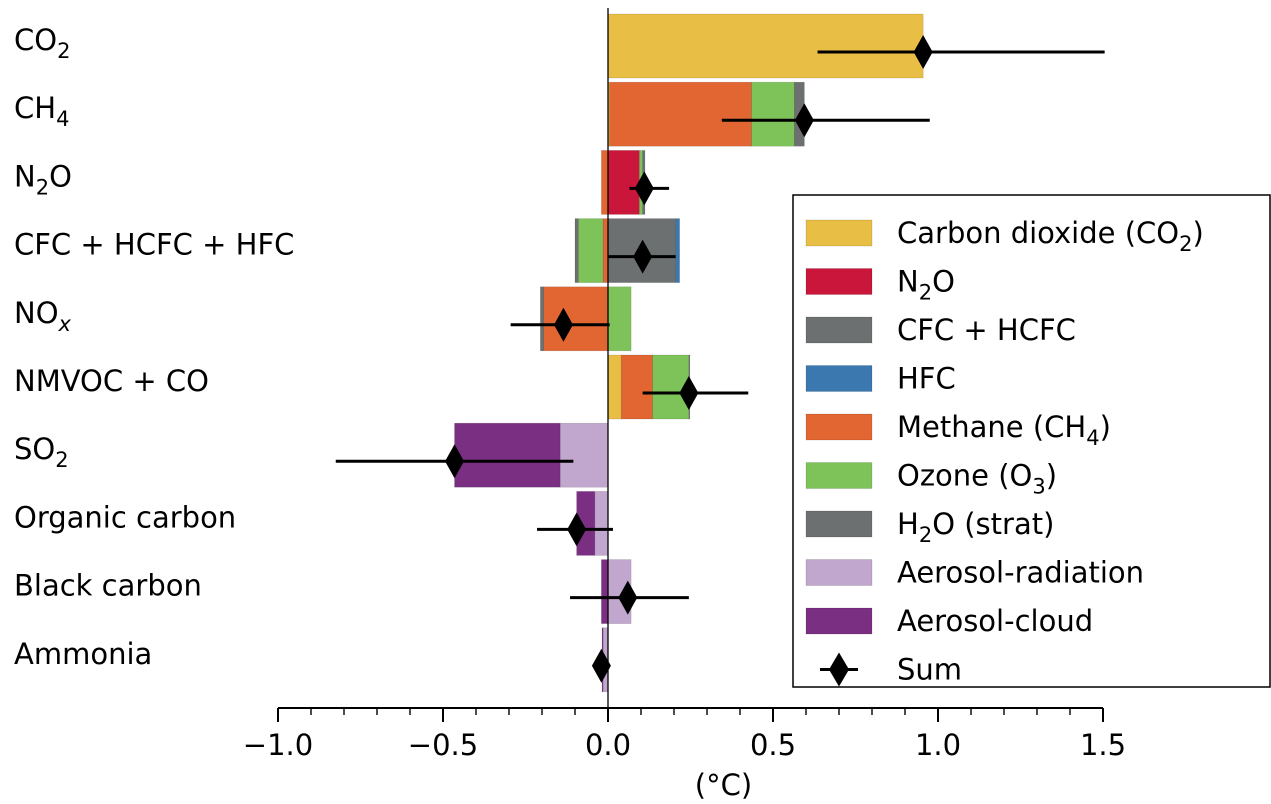 The height and width of the screenshot is (804, 1271). Describe the element at coordinates (108, 586) in the screenshot. I see `category-label-8: Black carbon` at that location.